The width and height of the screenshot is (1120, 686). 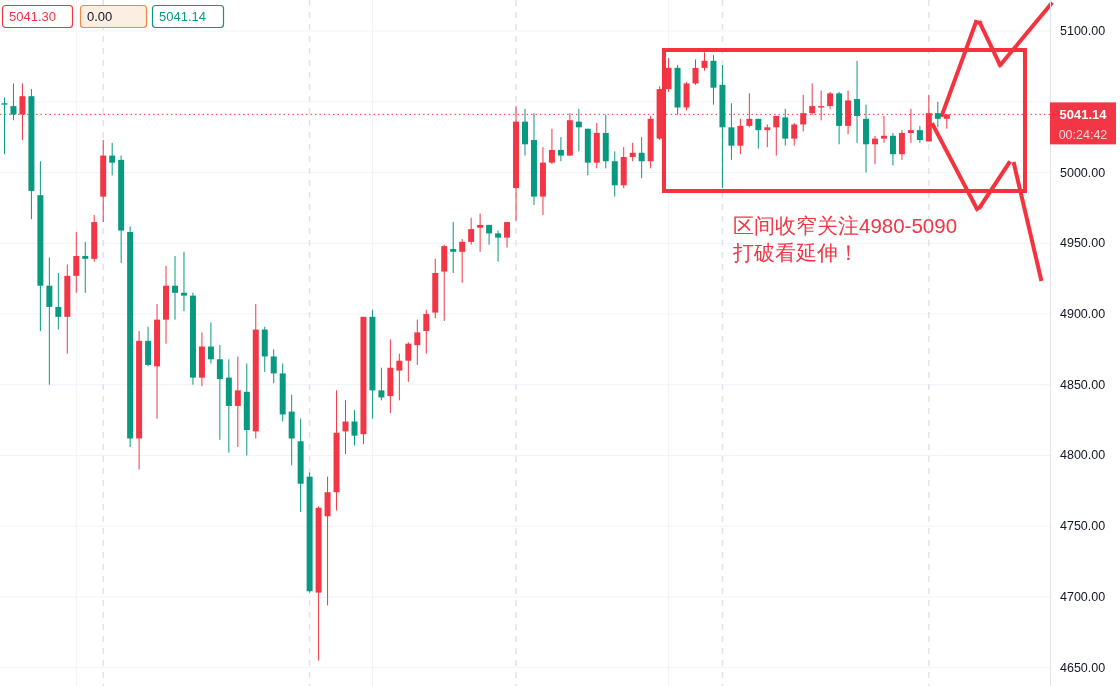 What do you see at coordinates (1083, 596) in the screenshot?
I see `y-tick-label: 4700.00` at bounding box center [1083, 596].